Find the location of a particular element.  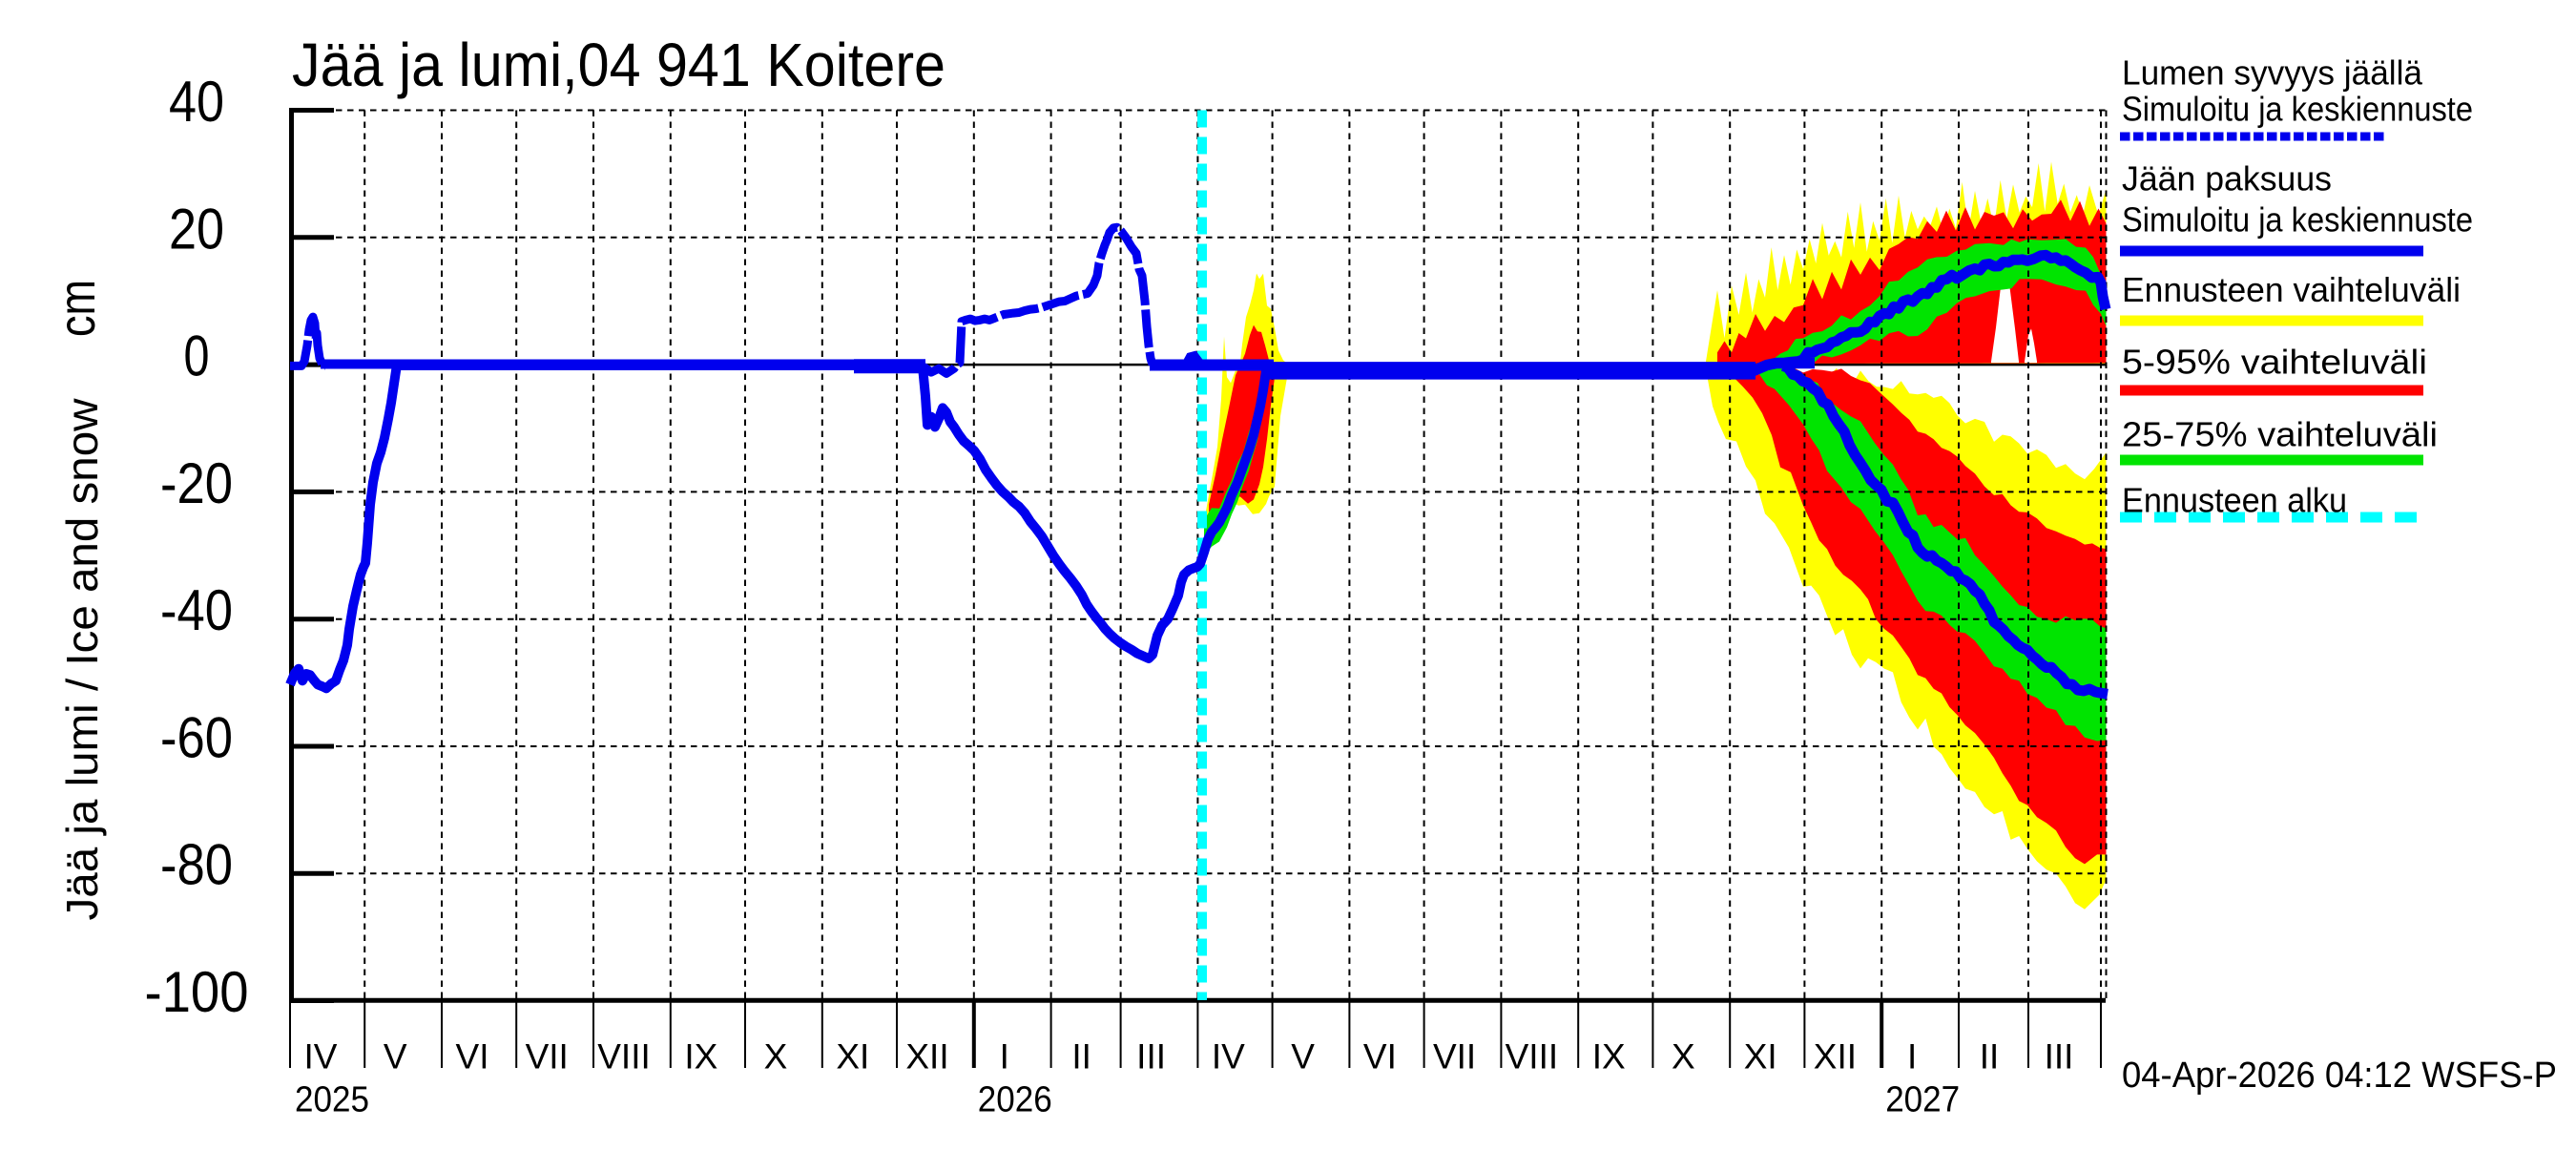

svg-text: 2025 is located at coordinates (332, 1100).